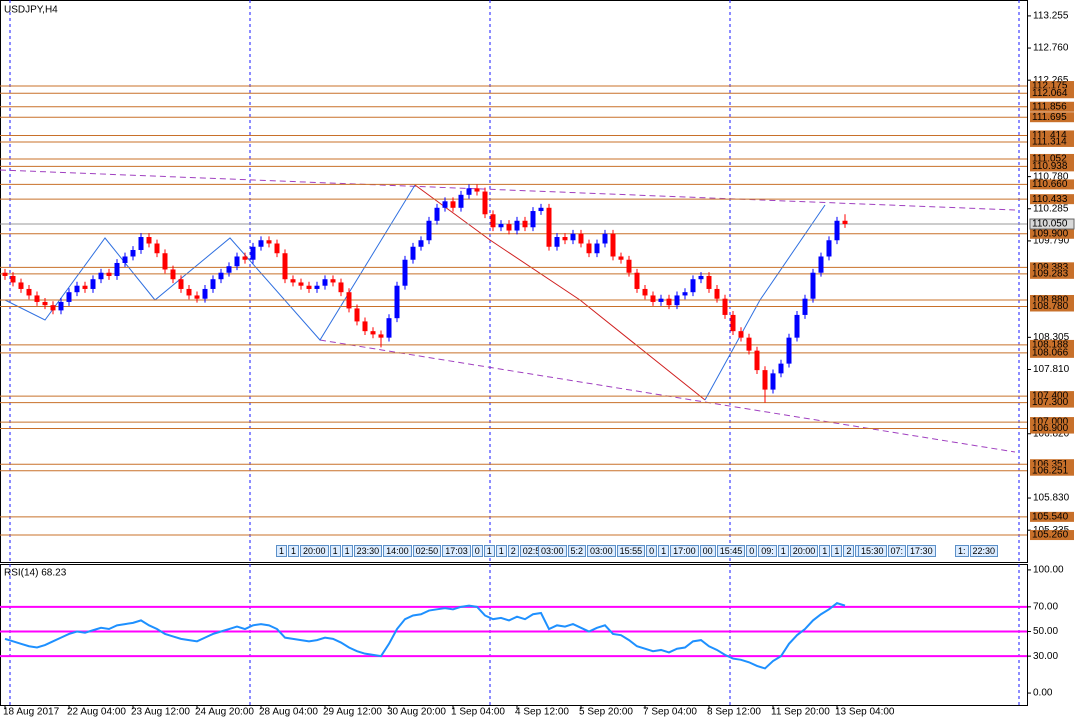 The width and height of the screenshot is (1080, 720). Describe the element at coordinates (1045, 631) in the screenshot. I see `rsi-tick-label: 50.00` at that location.